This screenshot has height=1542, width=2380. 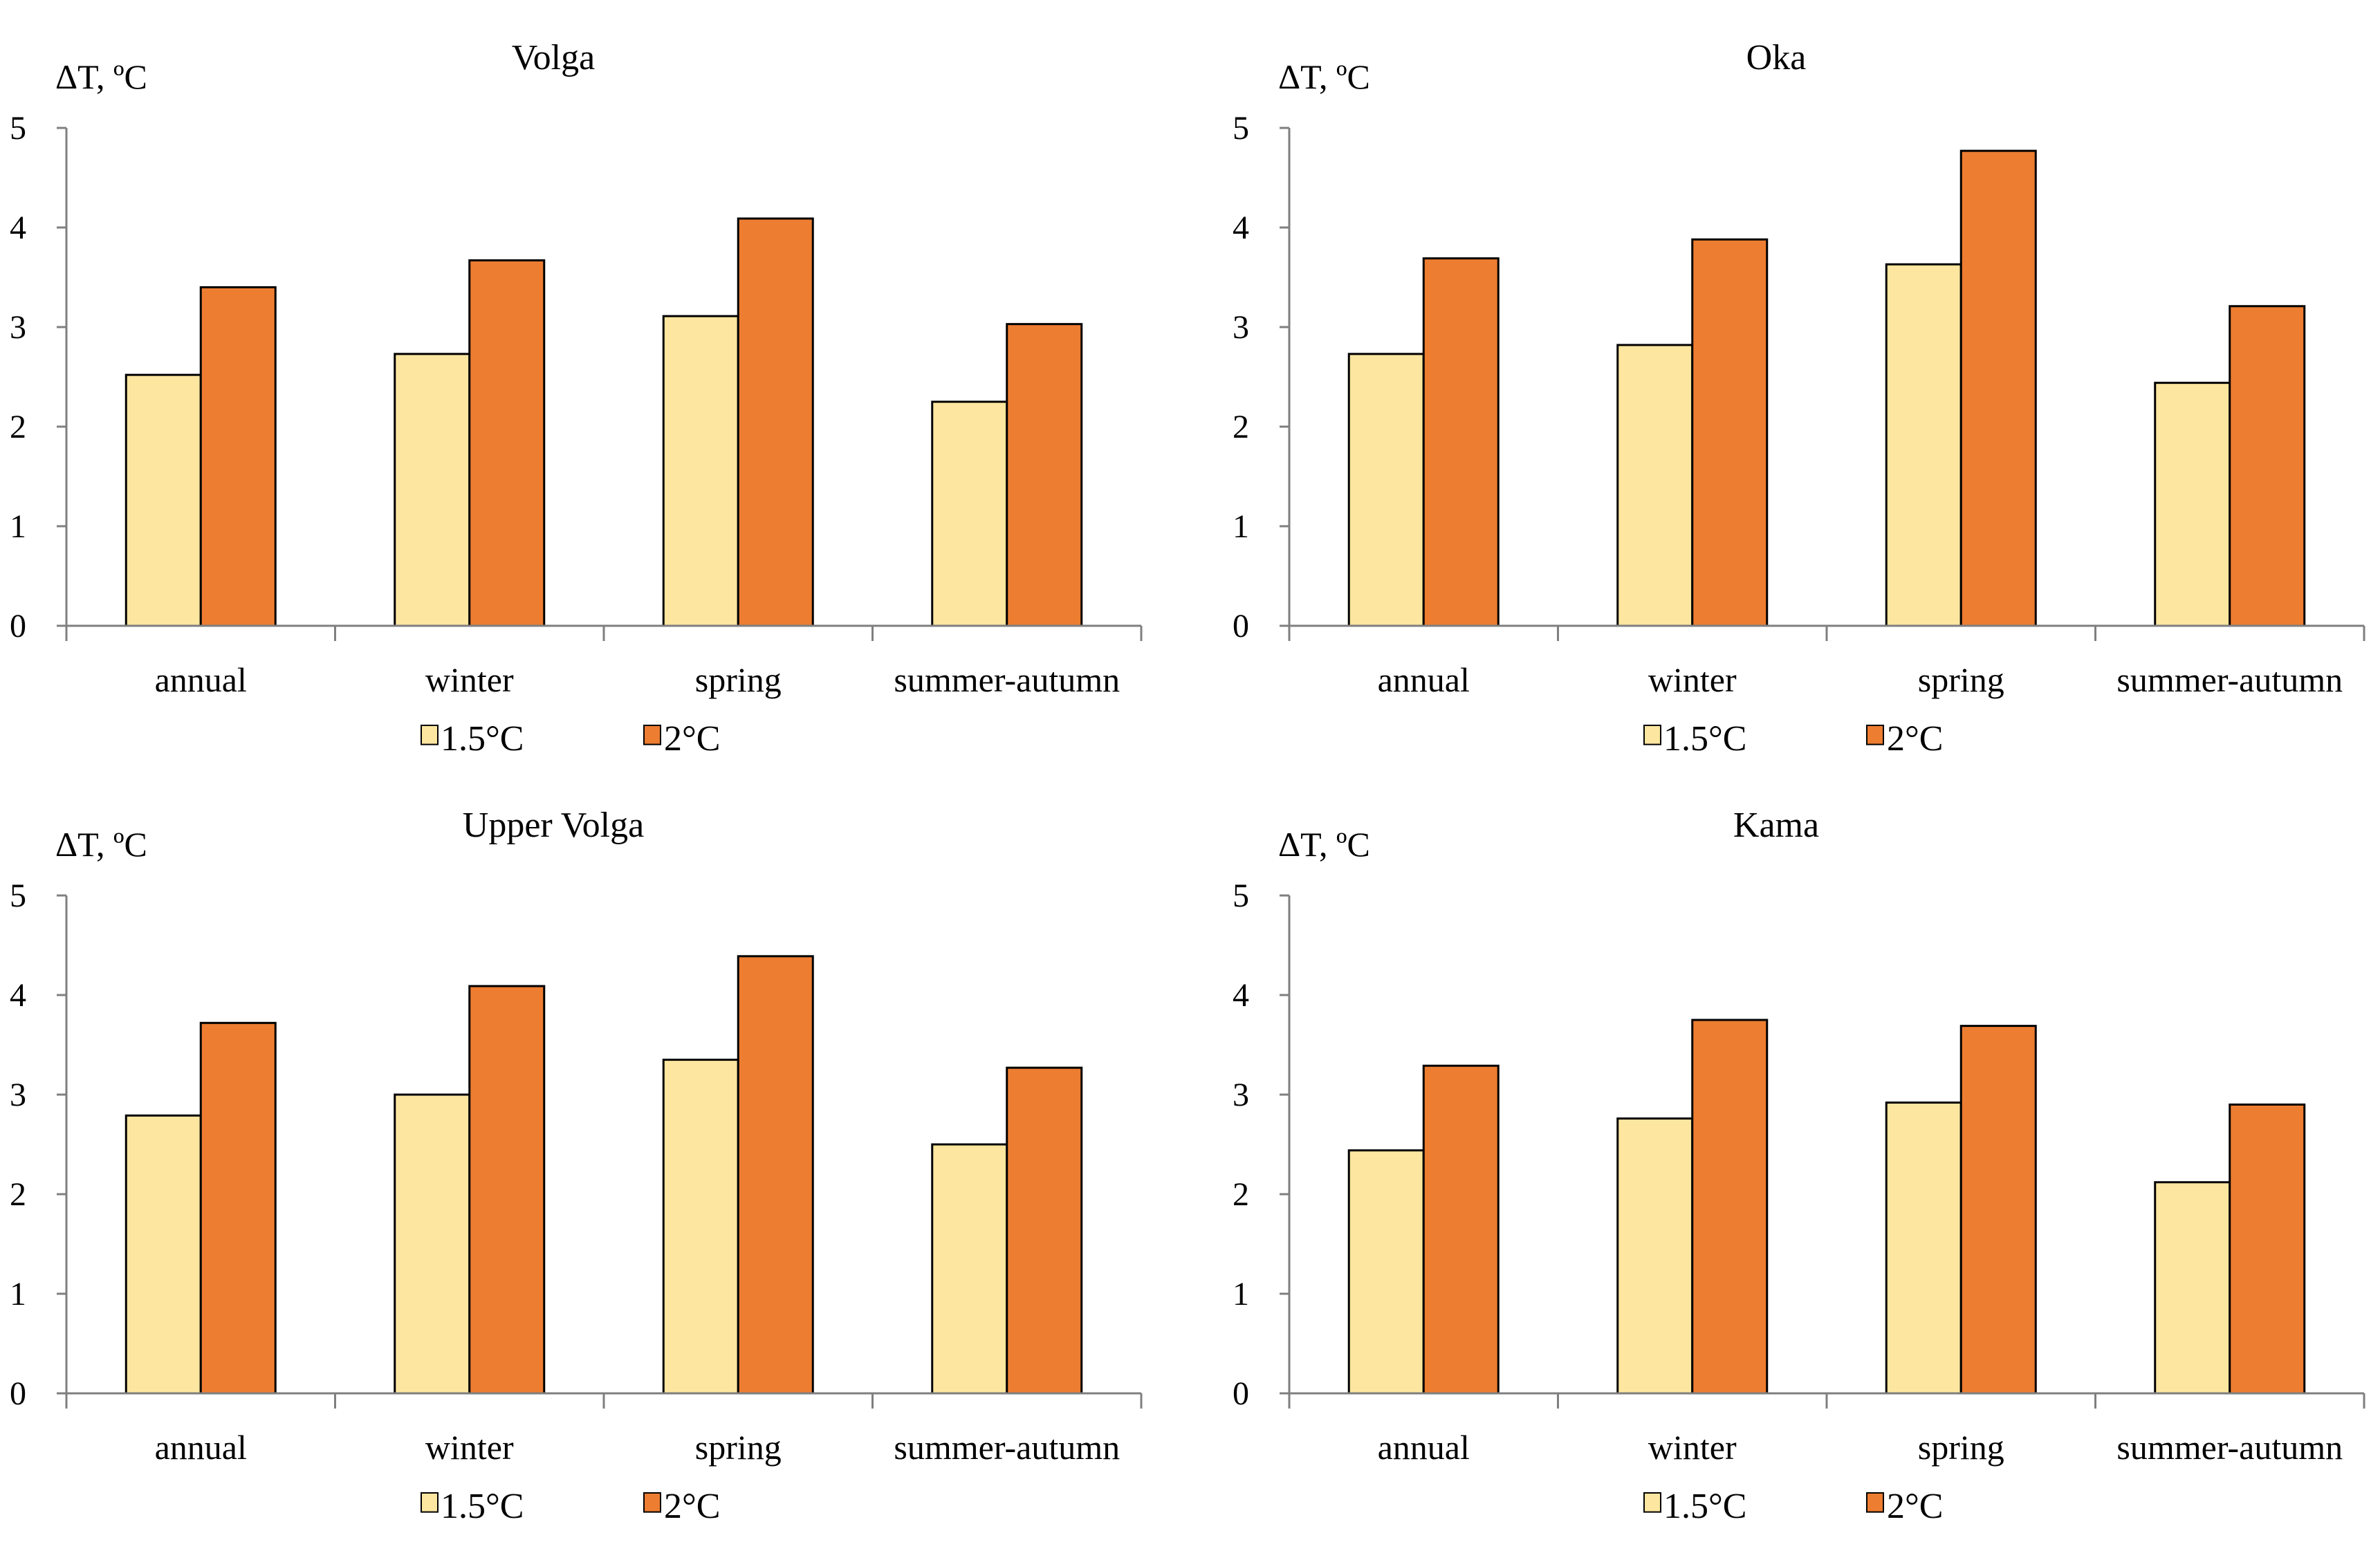 What do you see at coordinates (1776, 57) in the screenshot?
I see `chart-title: Oka` at bounding box center [1776, 57].